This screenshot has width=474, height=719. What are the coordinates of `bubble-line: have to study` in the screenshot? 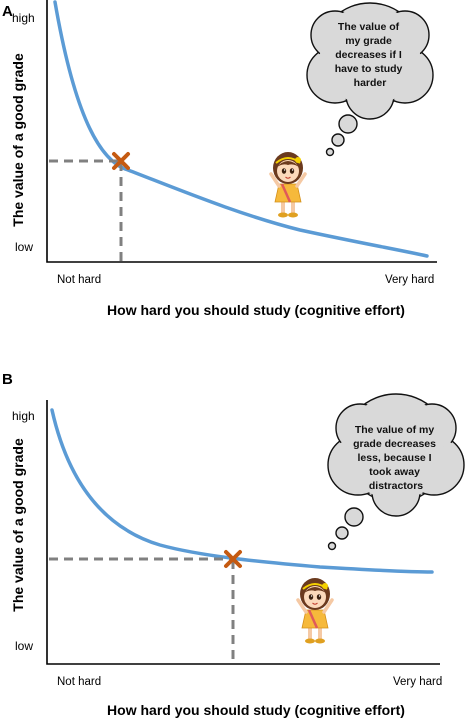 It's located at (369, 69).